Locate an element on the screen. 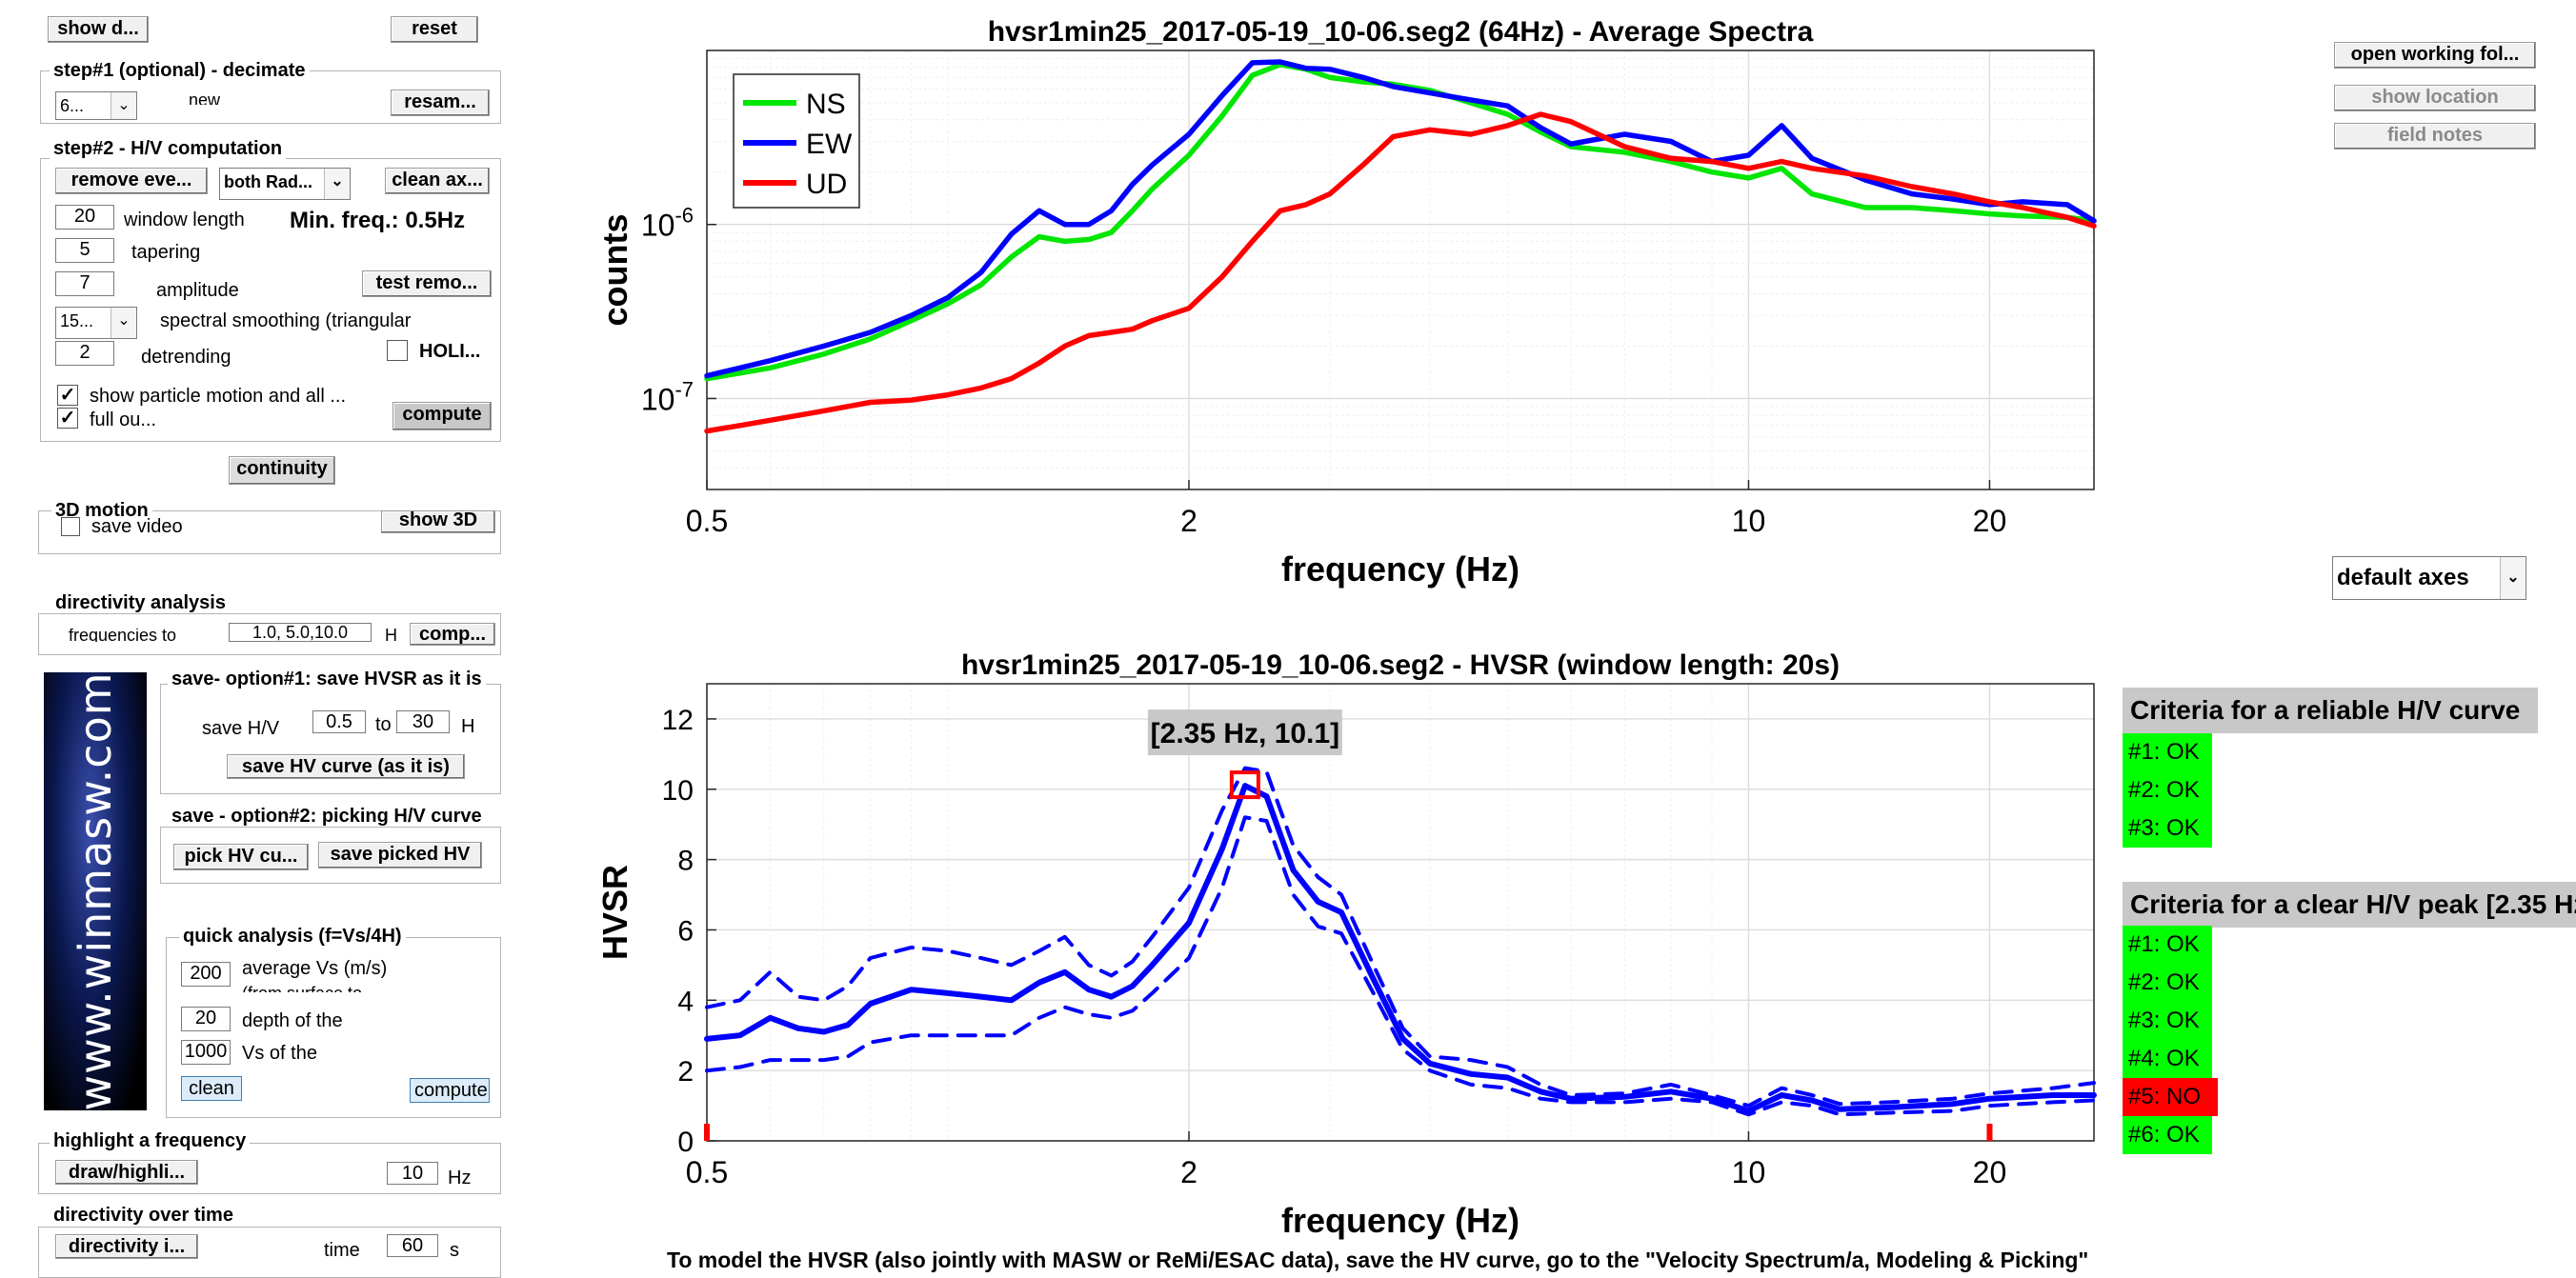  hvsr-lower-std-line is located at coordinates (1401, 966).